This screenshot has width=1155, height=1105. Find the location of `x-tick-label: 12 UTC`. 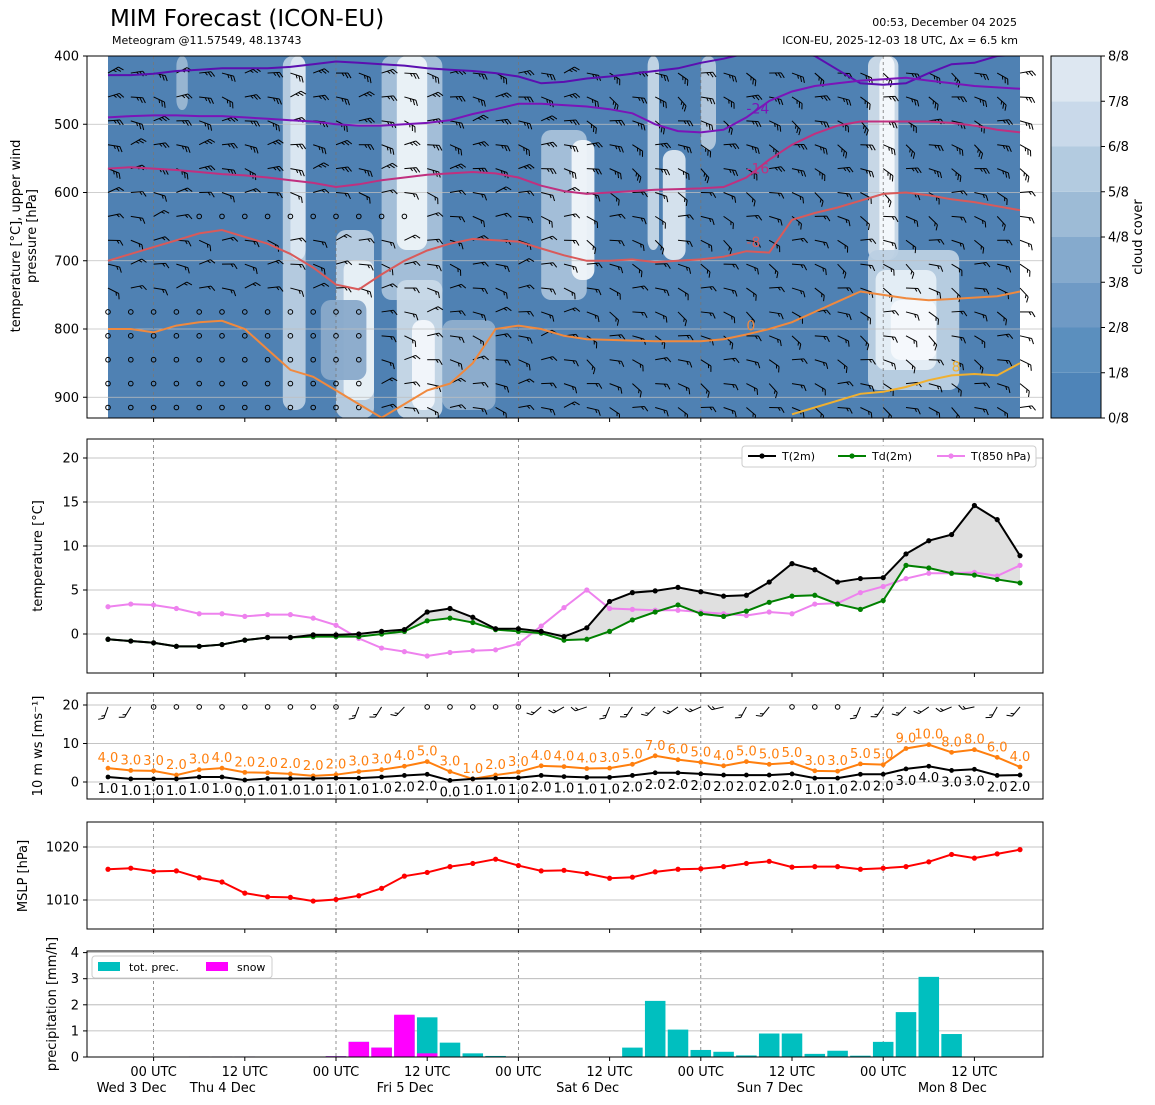

x-tick-label: 12 UTC is located at coordinates (245, 1072).